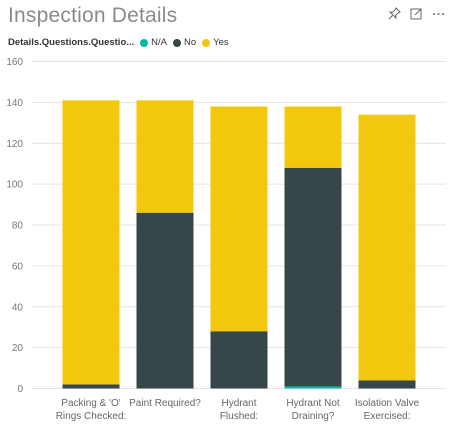 This screenshot has height=443, width=454. I want to click on y-tick-label: 20, so click(18, 348).